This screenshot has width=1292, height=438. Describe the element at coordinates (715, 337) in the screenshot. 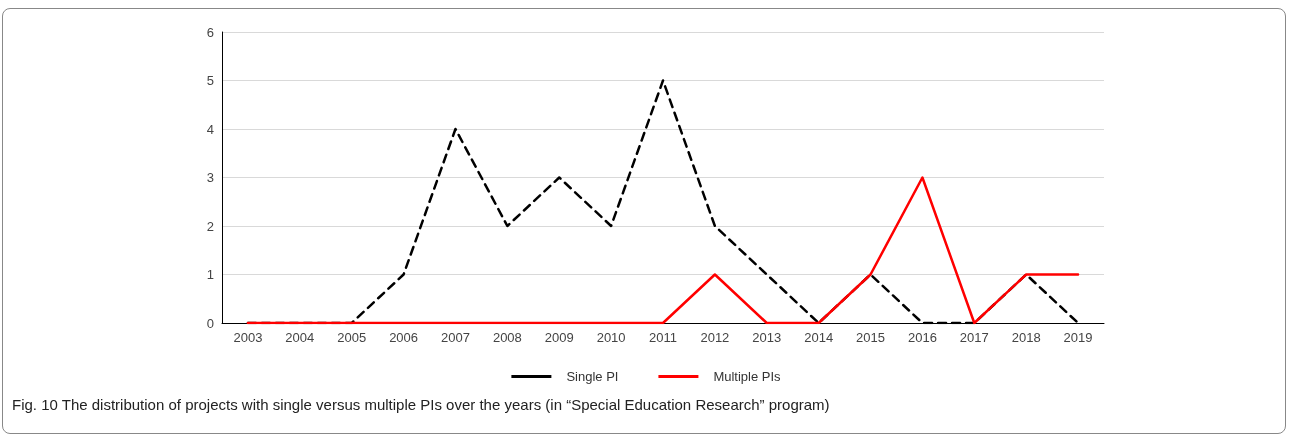

I see `x-tick-label: 2012` at that location.